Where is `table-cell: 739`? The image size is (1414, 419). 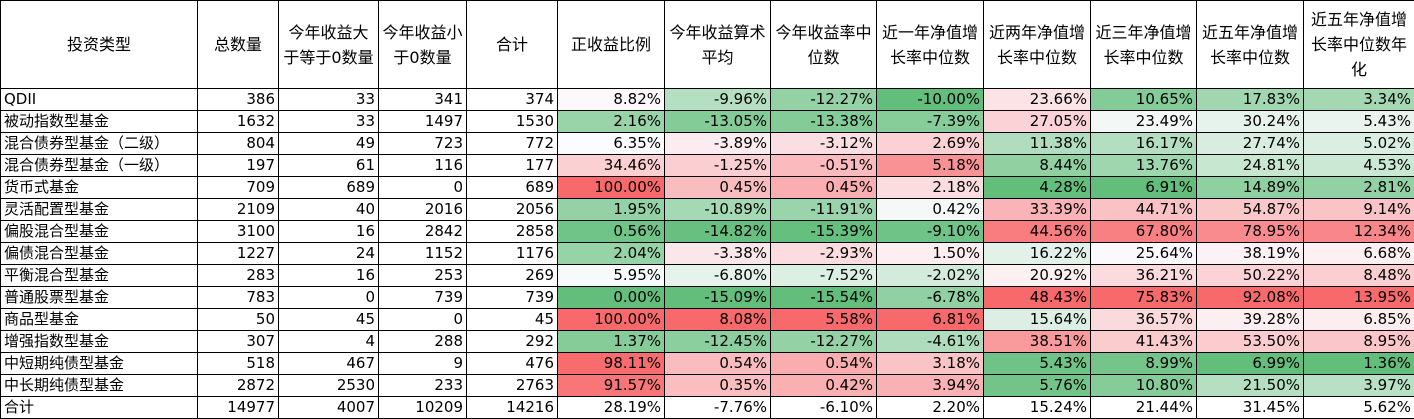 table-cell: 739 is located at coordinates (512, 298).